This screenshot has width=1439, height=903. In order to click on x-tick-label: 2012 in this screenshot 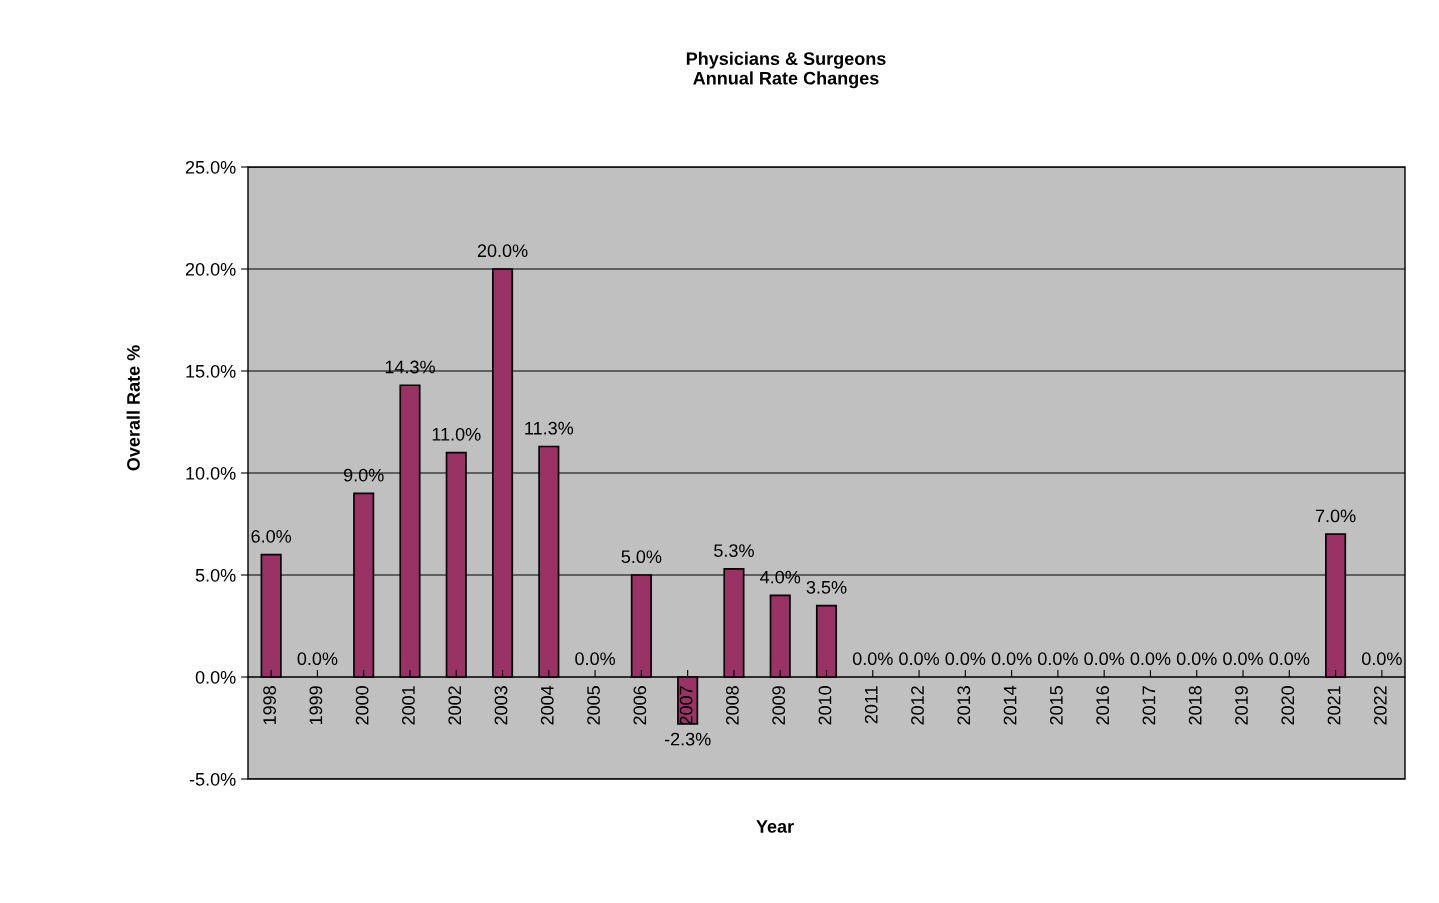, I will do `click(917, 705)`.